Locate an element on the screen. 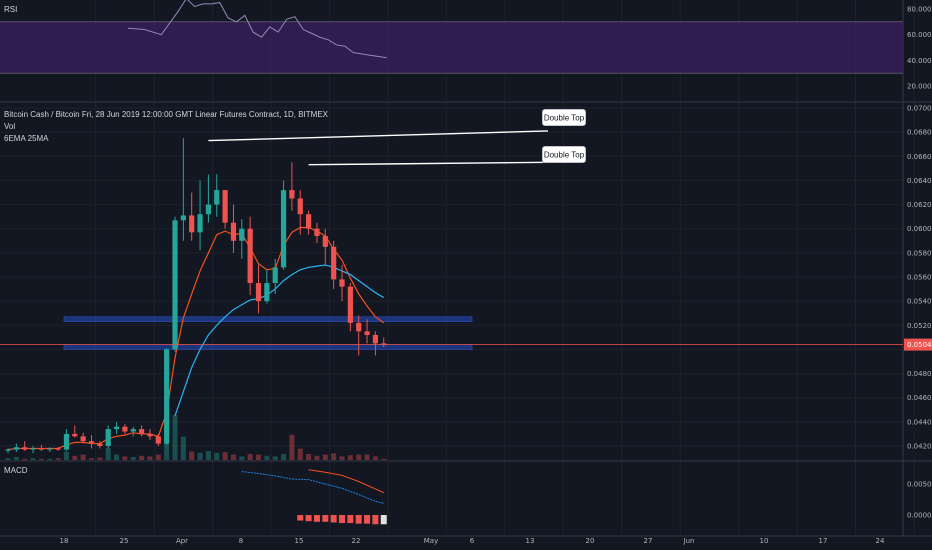 The height and width of the screenshot is (550, 932). x-tick-label: May is located at coordinates (431, 541).